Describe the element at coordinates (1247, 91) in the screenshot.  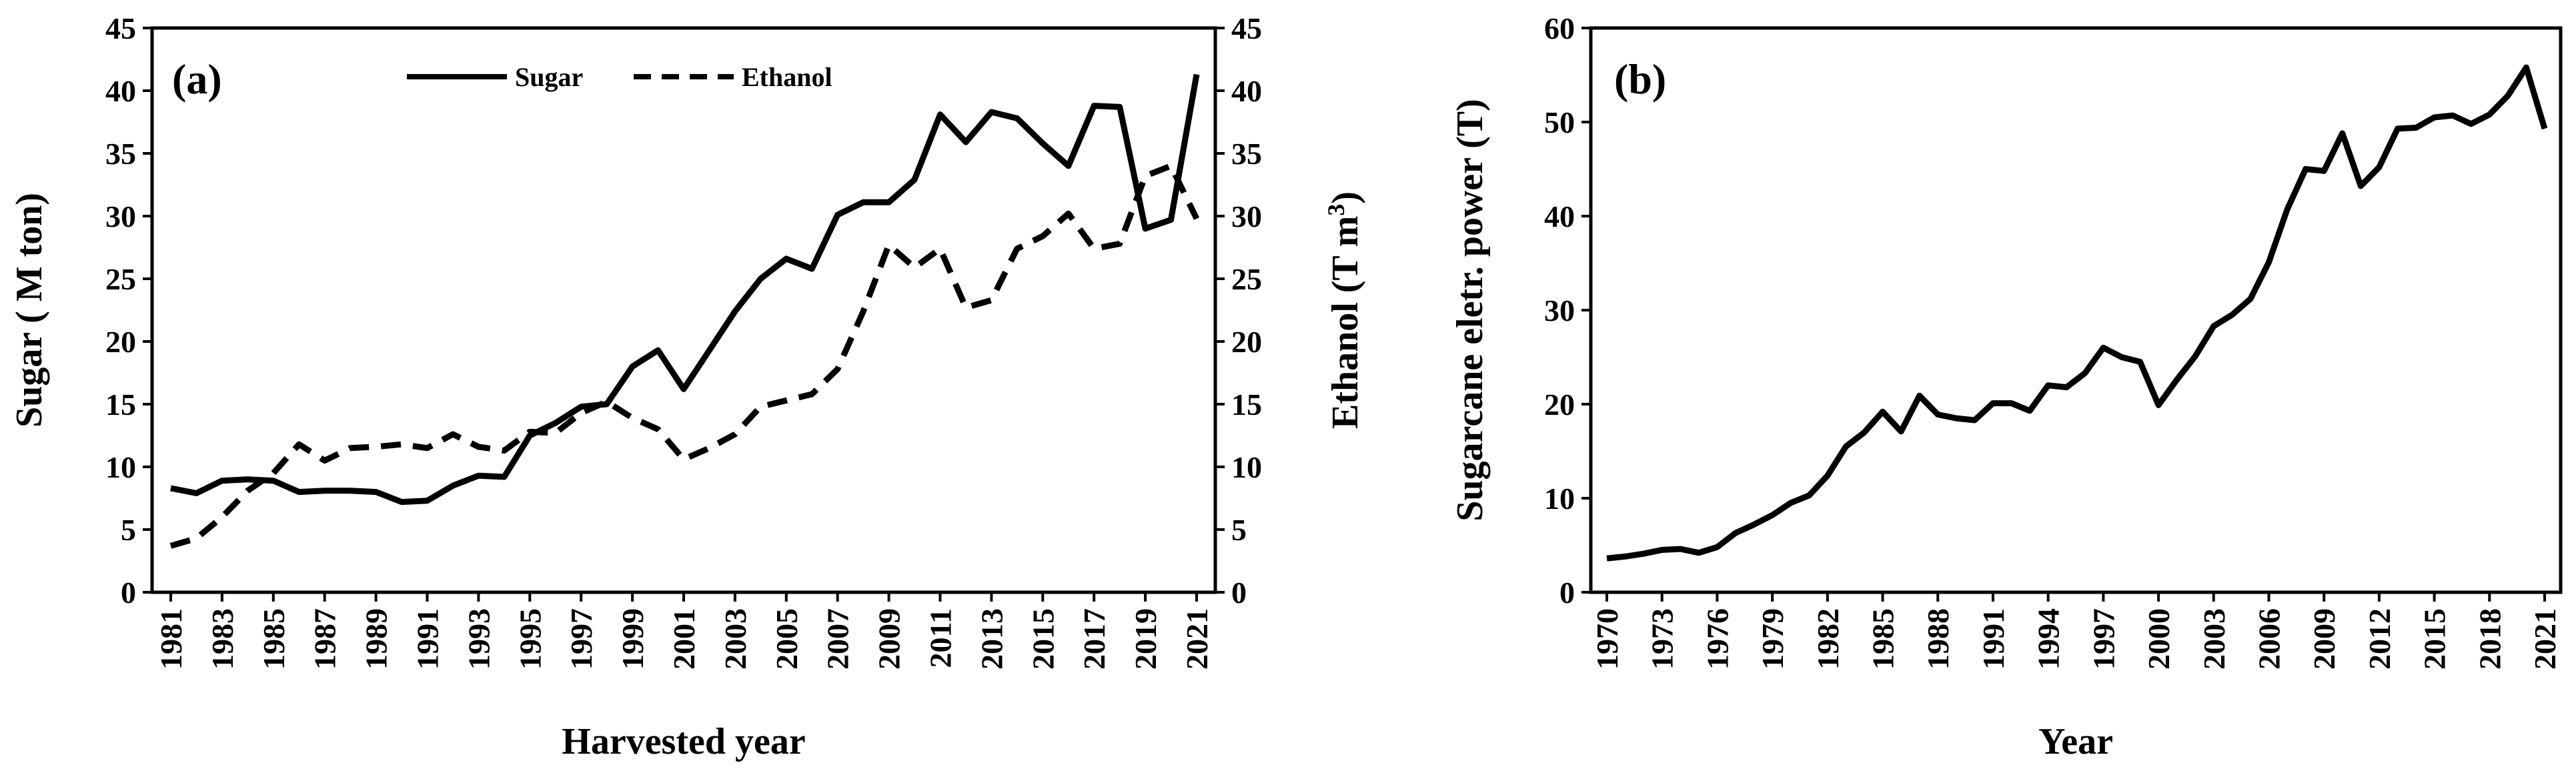
I see `y2-tick-label: 40` at that location.